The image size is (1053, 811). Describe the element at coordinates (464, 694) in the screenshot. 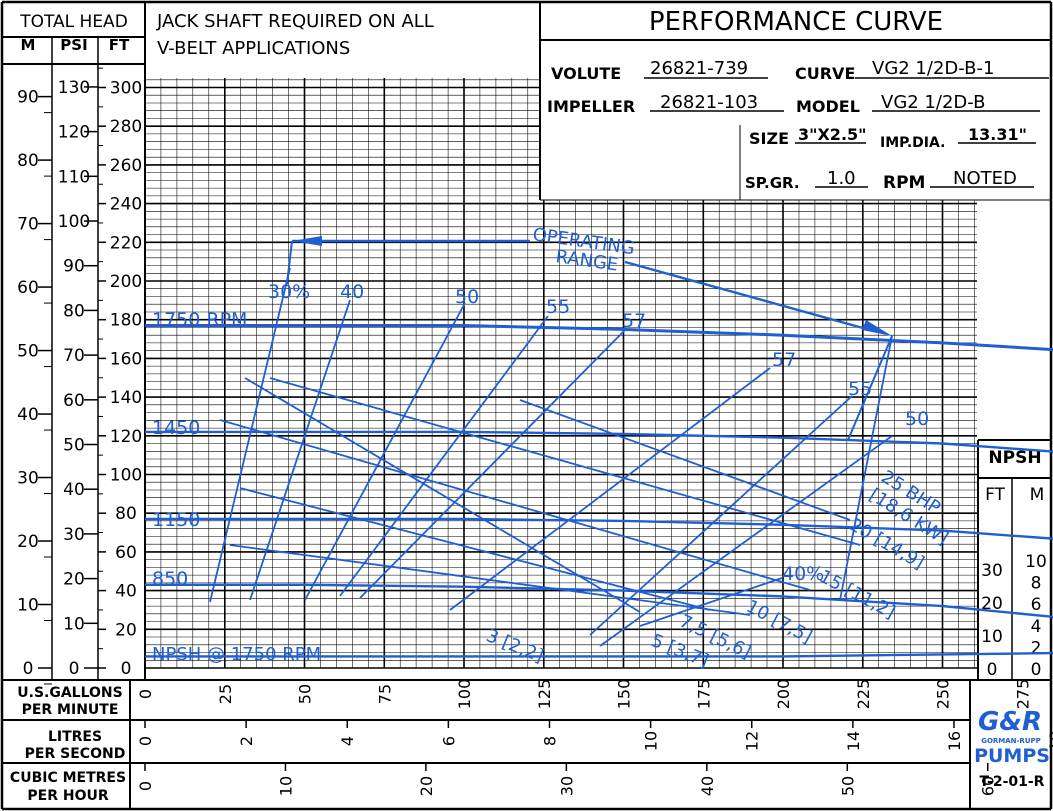

I see `gpm-tick-label: 100` at that location.